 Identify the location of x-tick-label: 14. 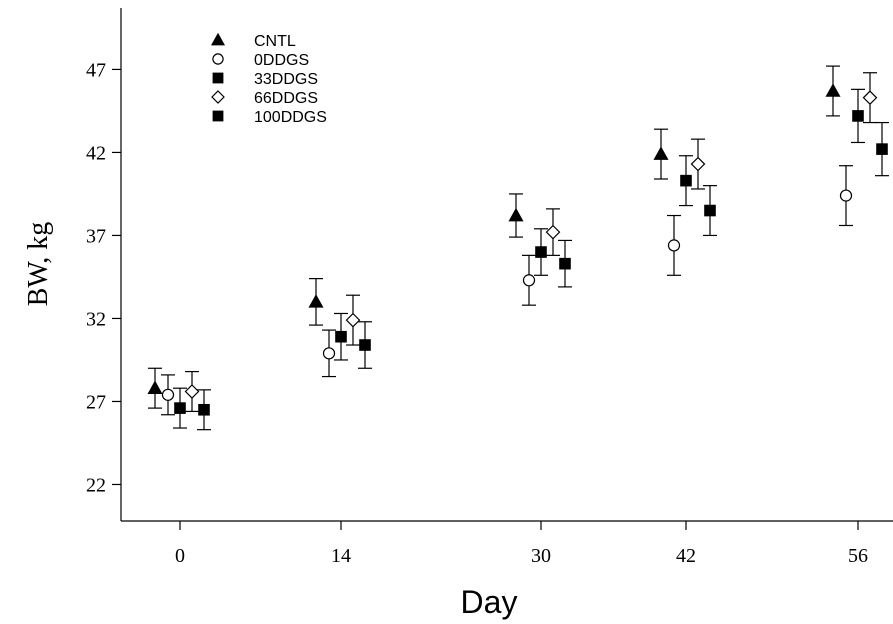
(341, 556).